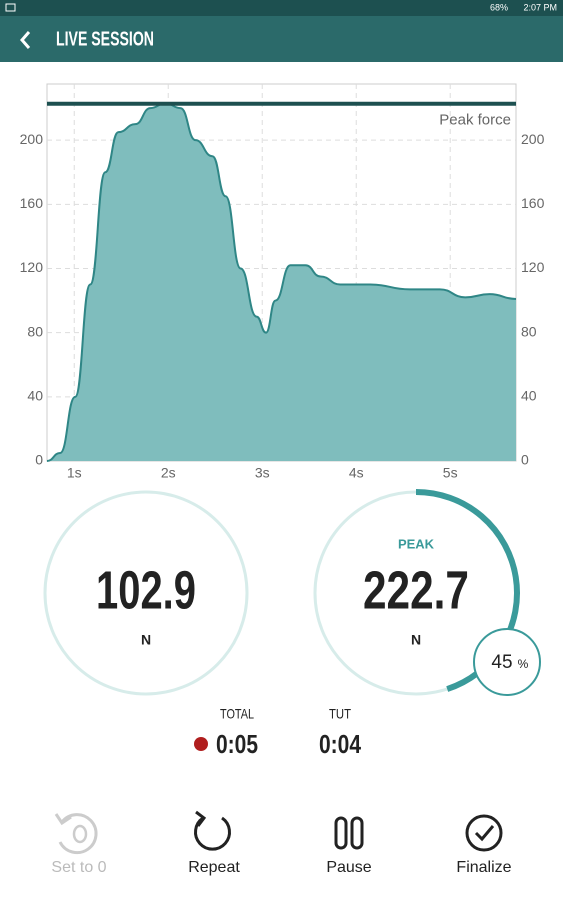 Image resolution: width=563 pixels, height=900 pixels. What do you see at coordinates (214, 867) in the screenshot?
I see `button-label: Repeat` at bounding box center [214, 867].